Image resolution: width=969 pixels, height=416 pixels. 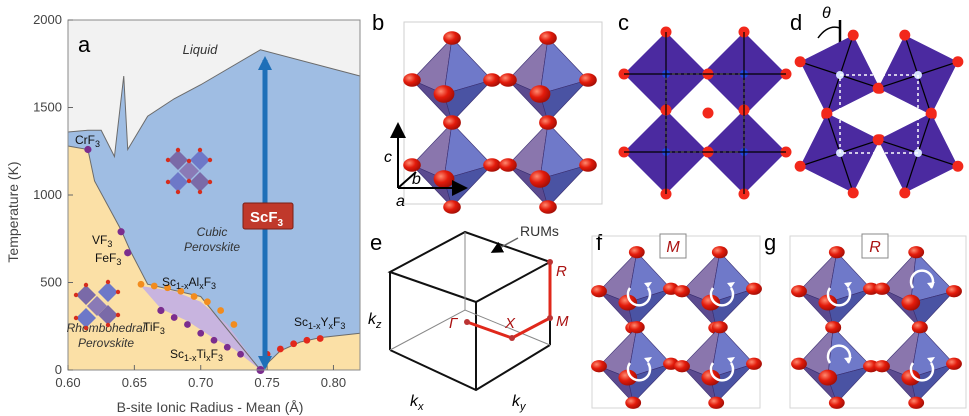 What do you see at coordinates (189, 283) in the screenshot?
I see `sc-al-f3-label: Sc1-xAlxF3` at bounding box center [189, 283].